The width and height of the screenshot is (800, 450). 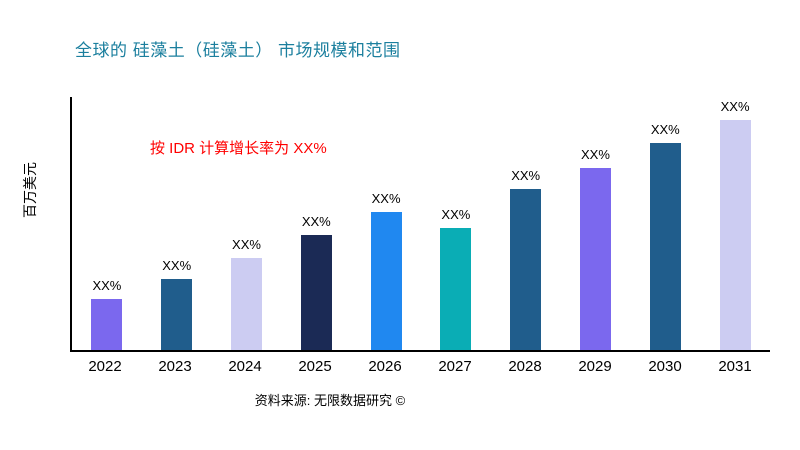 What do you see at coordinates (107, 324) in the screenshot?
I see `bar-2022` at bounding box center [107, 324].